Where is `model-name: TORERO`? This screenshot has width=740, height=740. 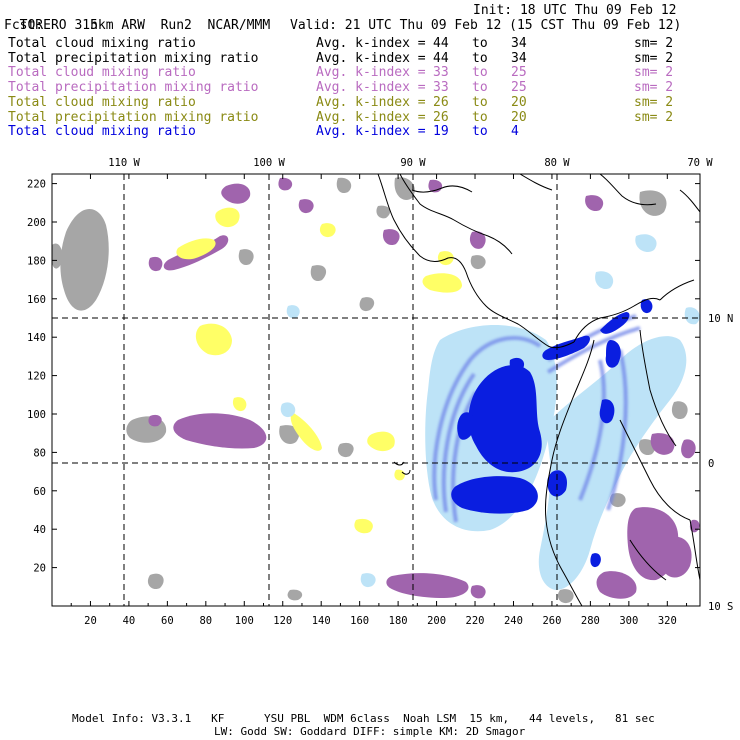 model-name: TORERO is located at coordinates (43, 25).